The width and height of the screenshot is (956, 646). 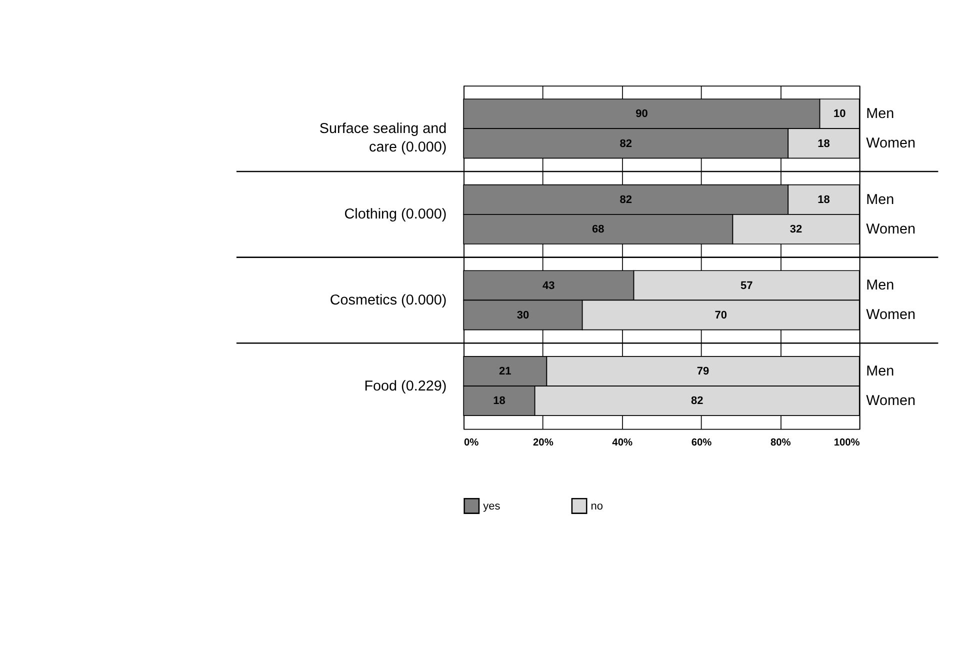 What do you see at coordinates (383, 138) in the screenshot?
I see `text: Surface sealing and care (0.000)` at bounding box center [383, 138].